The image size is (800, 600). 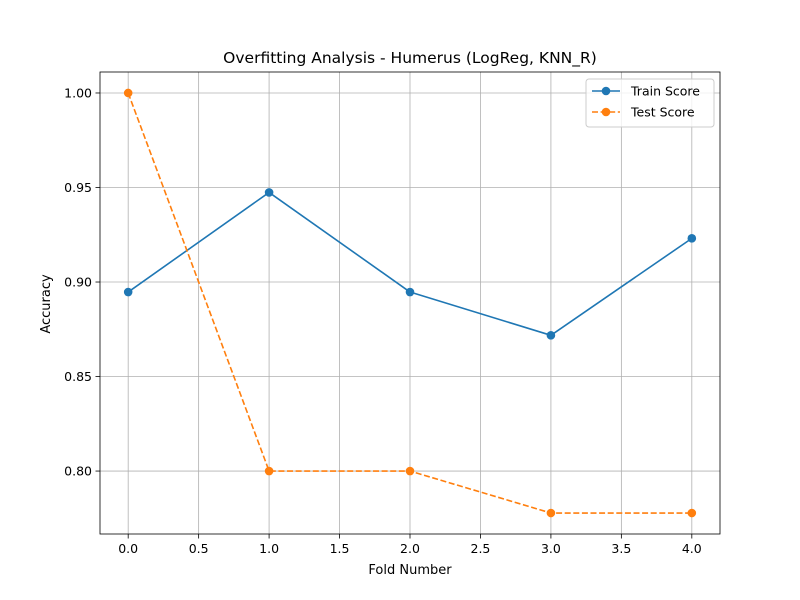 I want to click on x-tick-label-2: 1.0, so click(x=269, y=548).